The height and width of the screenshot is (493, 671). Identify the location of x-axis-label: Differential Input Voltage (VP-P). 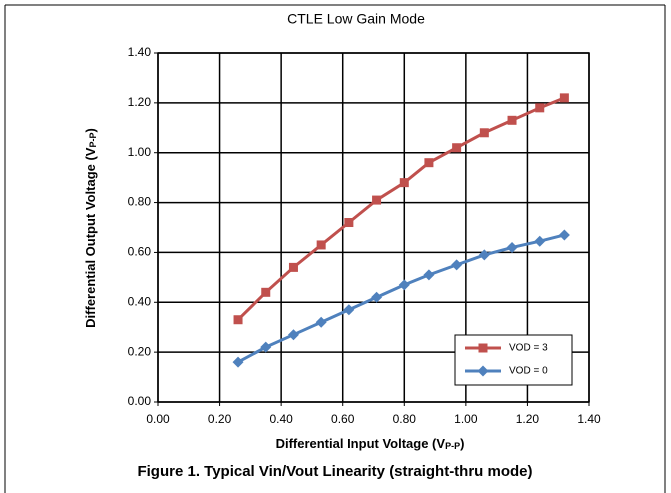
(370, 443).